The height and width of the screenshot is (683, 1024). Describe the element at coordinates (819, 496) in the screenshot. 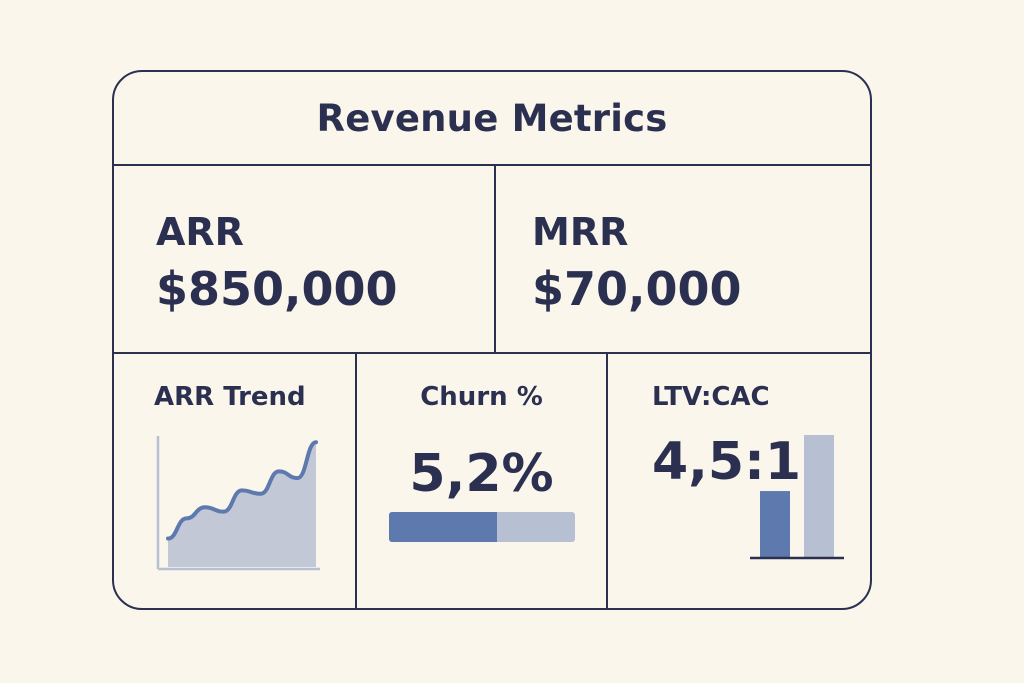

I see `ltv-cac-bar-ltv` at that location.